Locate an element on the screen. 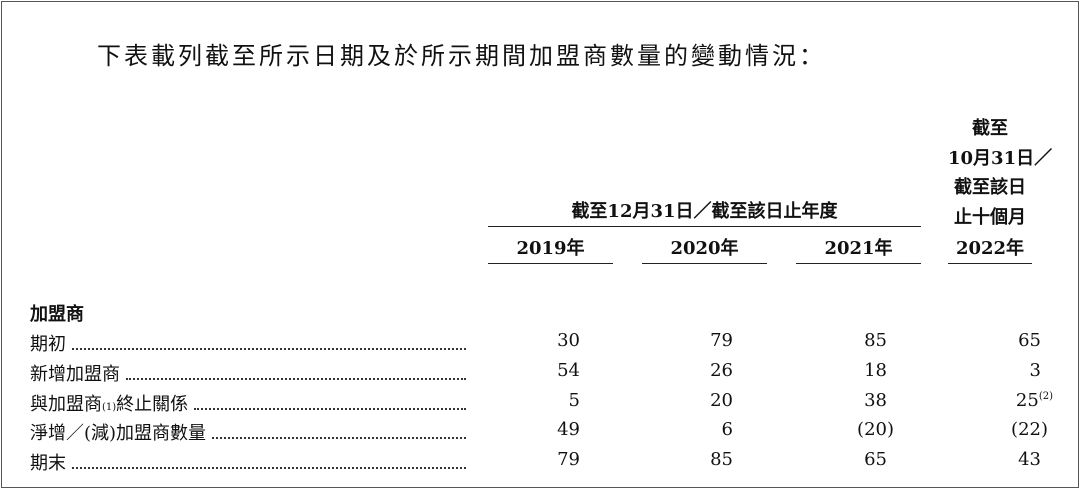  label-text: 與加盟商 is located at coordinates (66, 404).